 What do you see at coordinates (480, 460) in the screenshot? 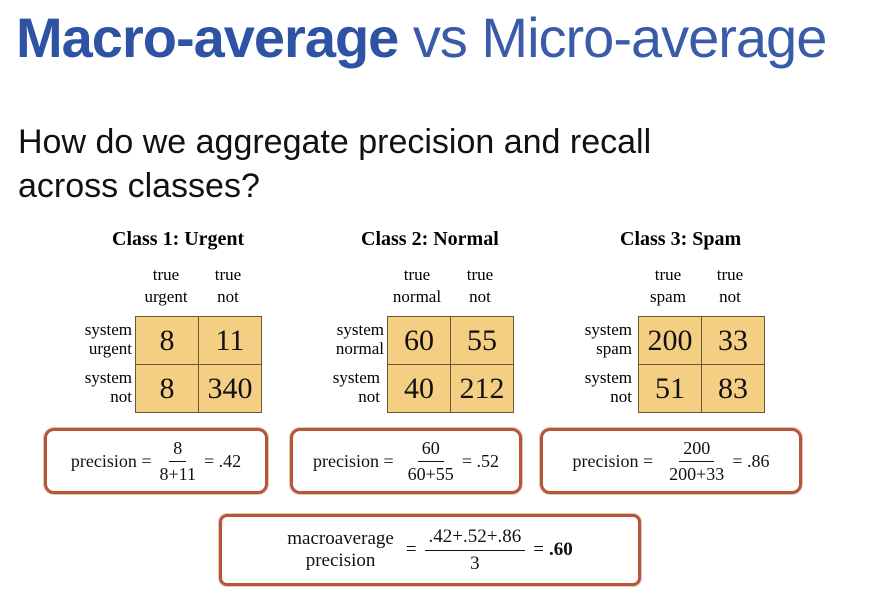
I see `precision-result: = .52` at bounding box center [480, 460].